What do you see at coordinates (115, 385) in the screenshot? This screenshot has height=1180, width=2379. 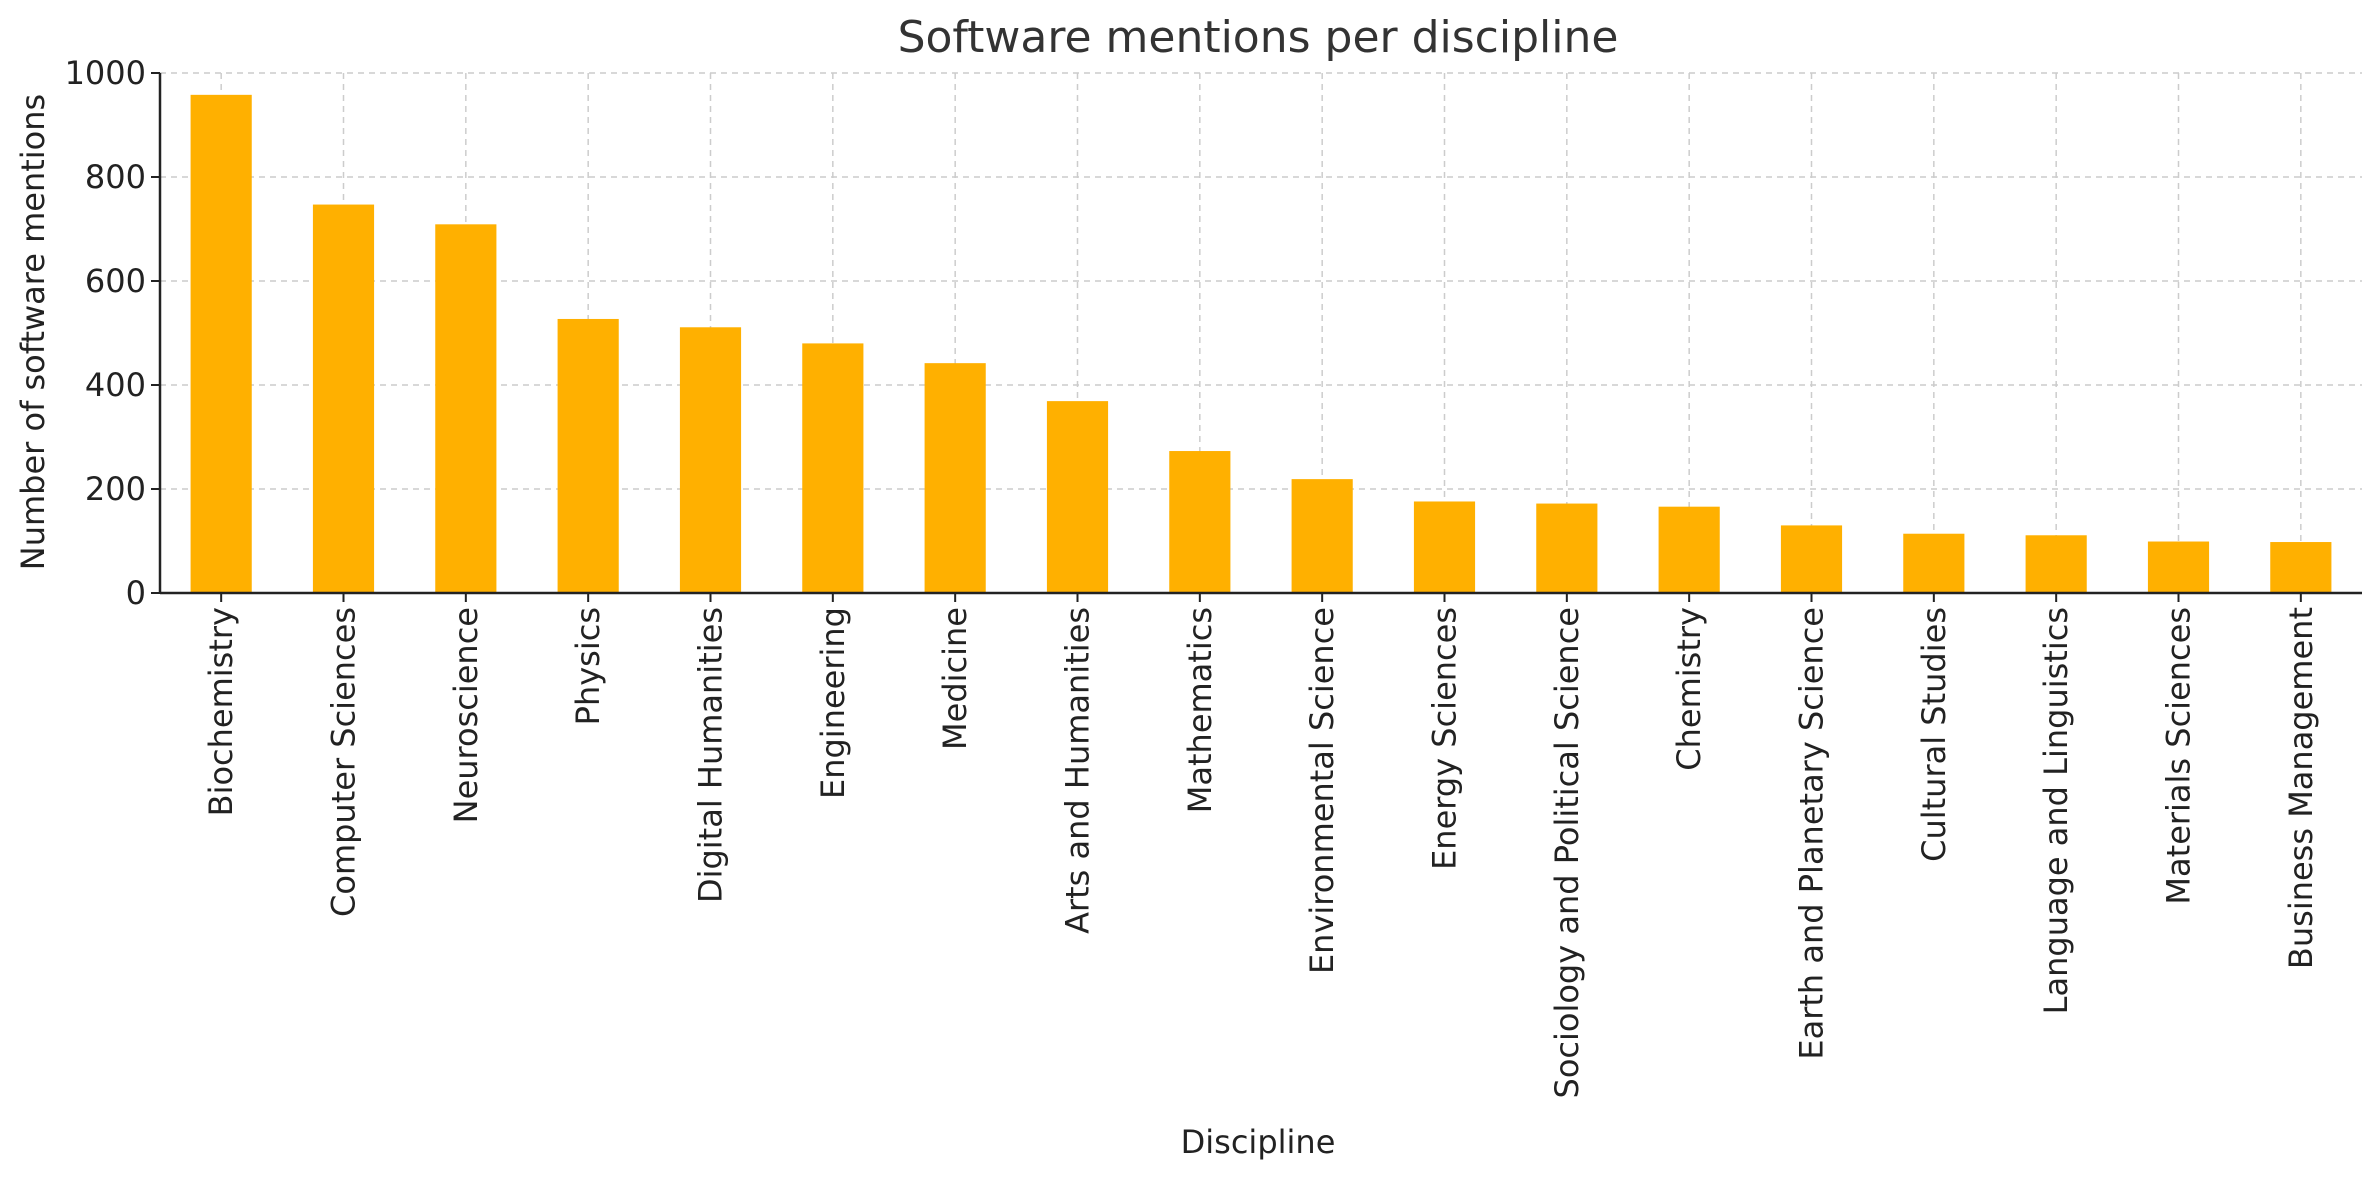 I see `y-tick-label: 400` at bounding box center [115, 385].